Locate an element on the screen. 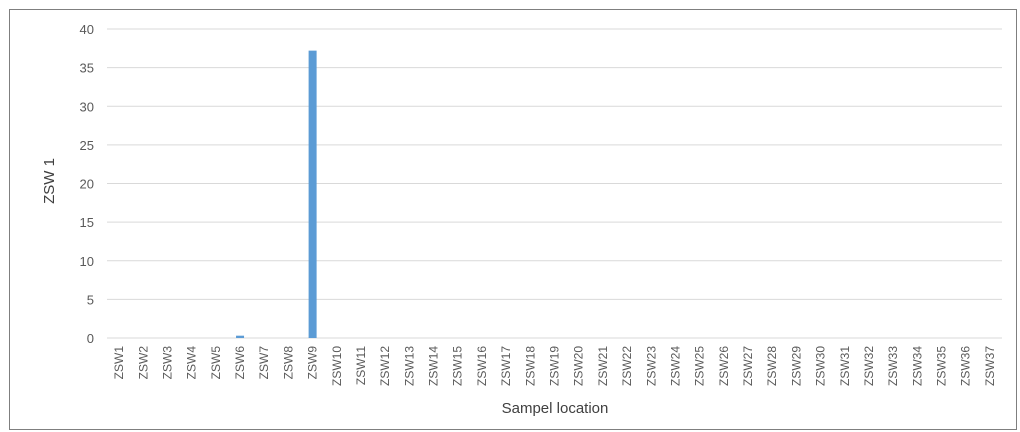 This screenshot has height=432, width=1020. x-tick-label: ZSW15 is located at coordinates (458, 366).